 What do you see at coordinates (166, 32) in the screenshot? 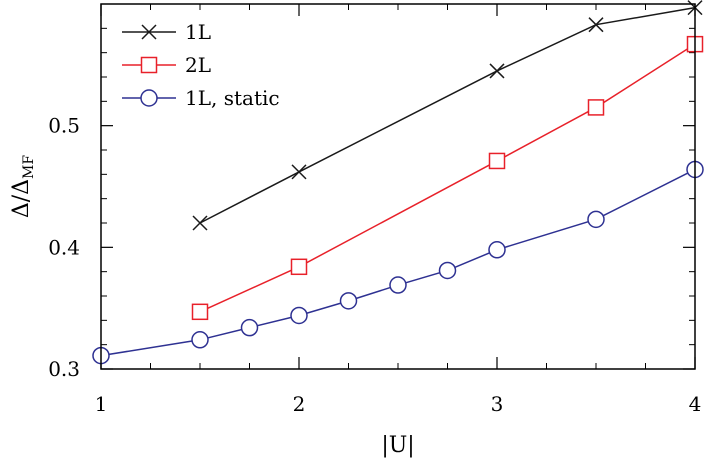
I see `legend-item-1l: 1L` at bounding box center [166, 32].